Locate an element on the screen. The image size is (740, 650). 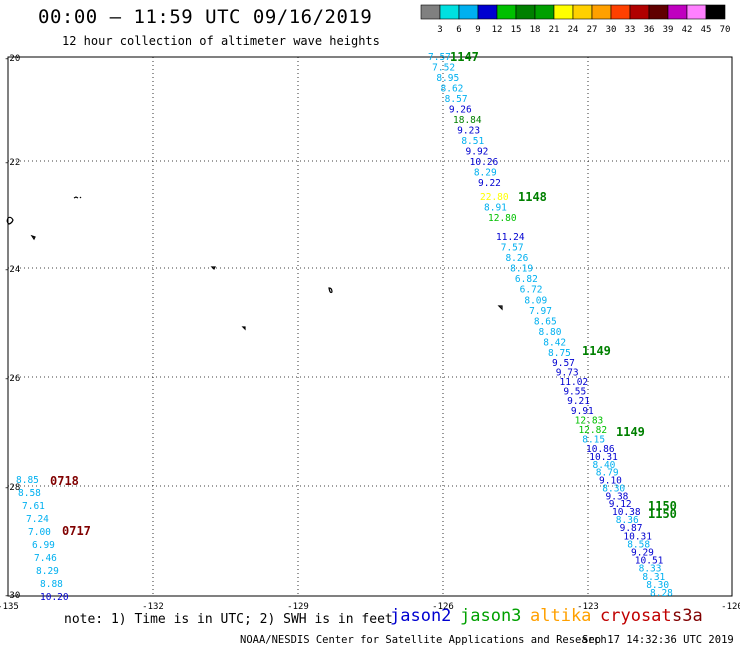
wave-height-value: 8.57 is located at coordinates (456, 99).